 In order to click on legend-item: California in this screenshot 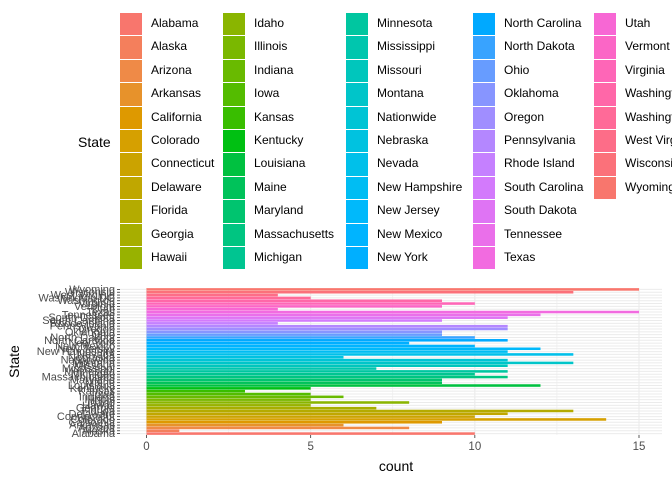, I will do `click(185, 118)`.